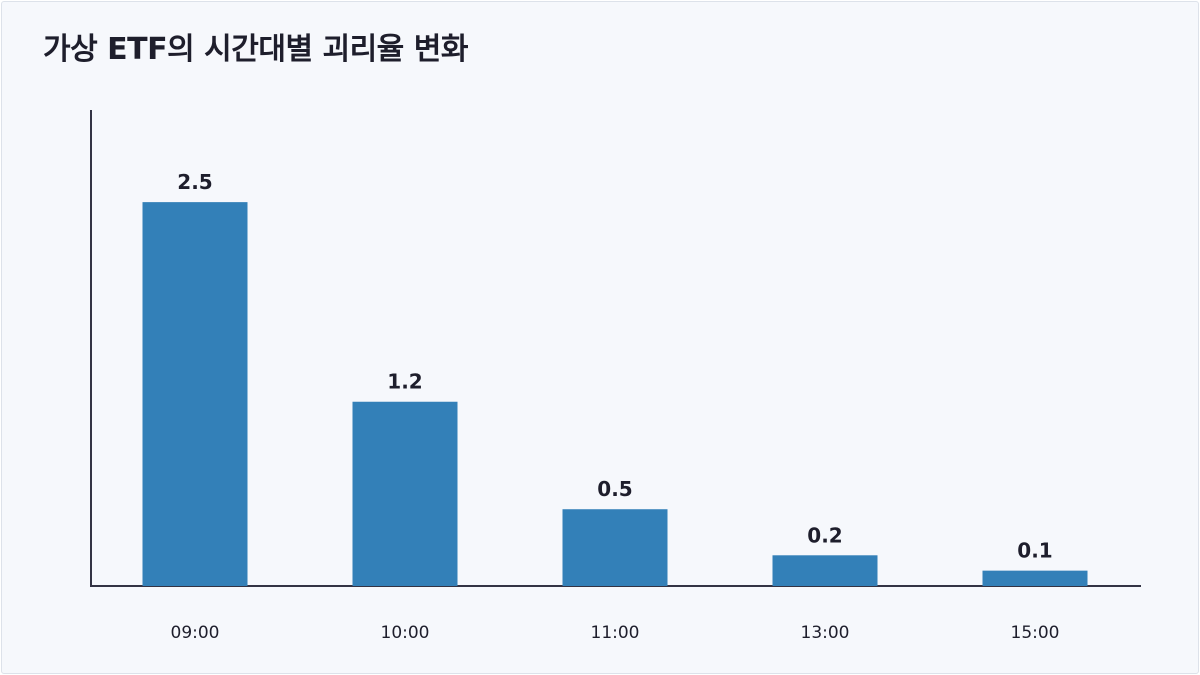 The width and height of the screenshot is (1200, 675). What do you see at coordinates (195, 633) in the screenshot?
I see `x-tick-label-0900: 09:00` at bounding box center [195, 633].